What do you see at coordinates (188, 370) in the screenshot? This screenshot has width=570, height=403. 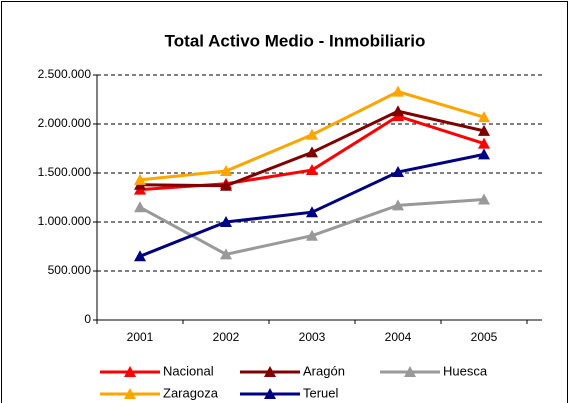 I see `legend-label: Nacional` at bounding box center [188, 370].